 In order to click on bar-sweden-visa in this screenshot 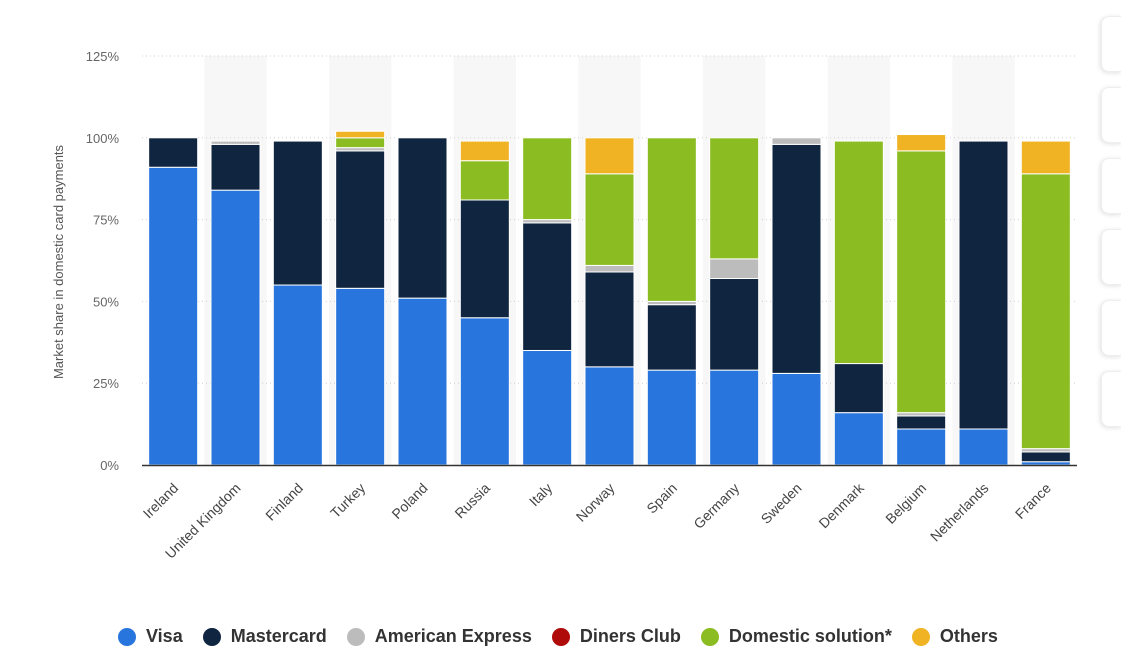, I will do `click(796, 419)`.